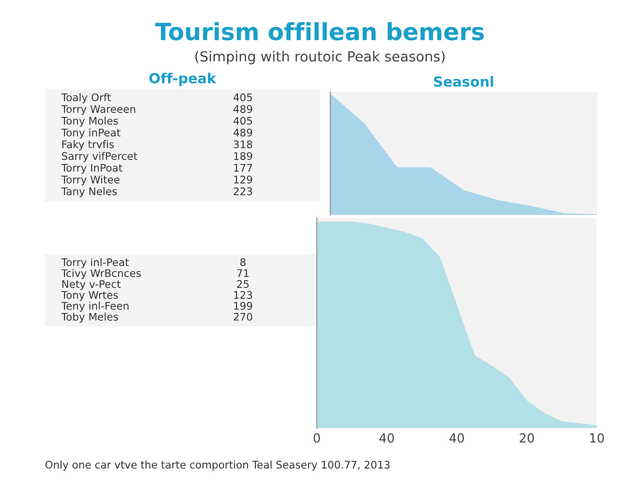 This screenshot has width=640, height=480. What do you see at coordinates (89, 317) in the screenshot?
I see `category-label: Toby Meles` at bounding box center [89, 317].